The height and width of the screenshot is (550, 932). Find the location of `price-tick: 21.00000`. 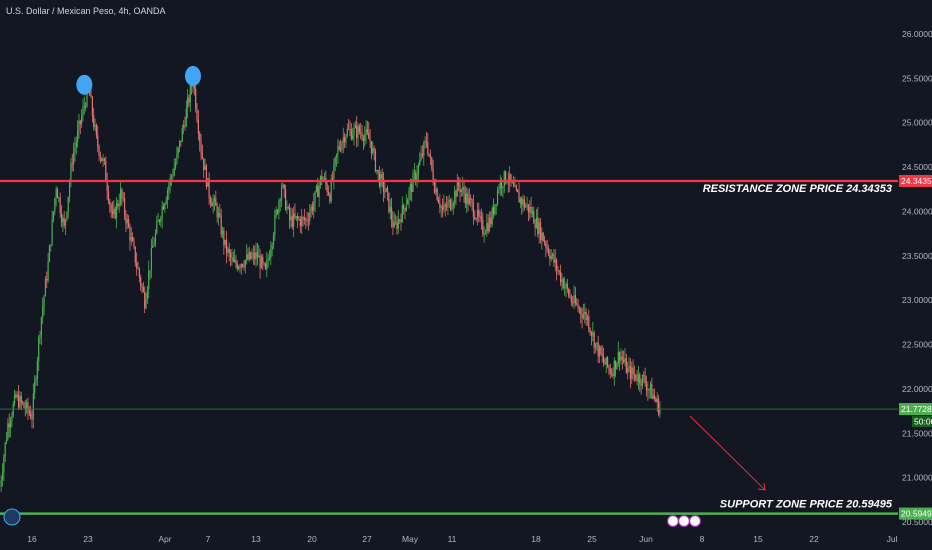

price-tick: 21.00000 is located at coordinates (917, 478).